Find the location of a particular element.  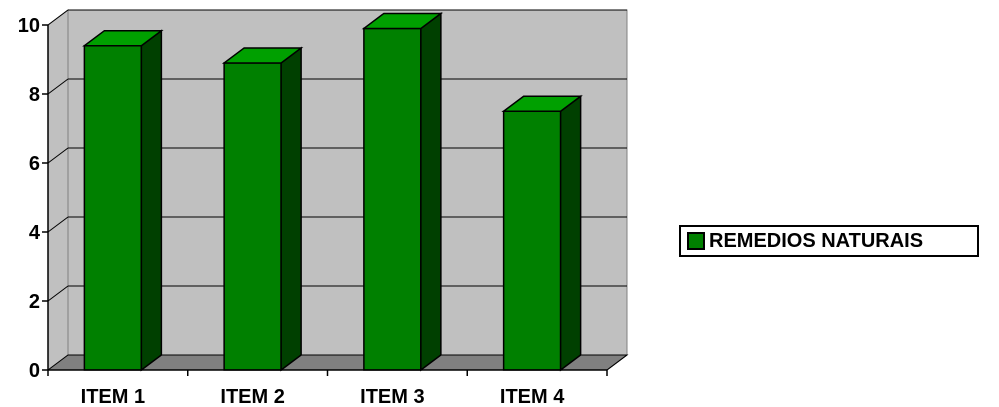

y-tick-label: 10 is located at coordinates (29, 26).